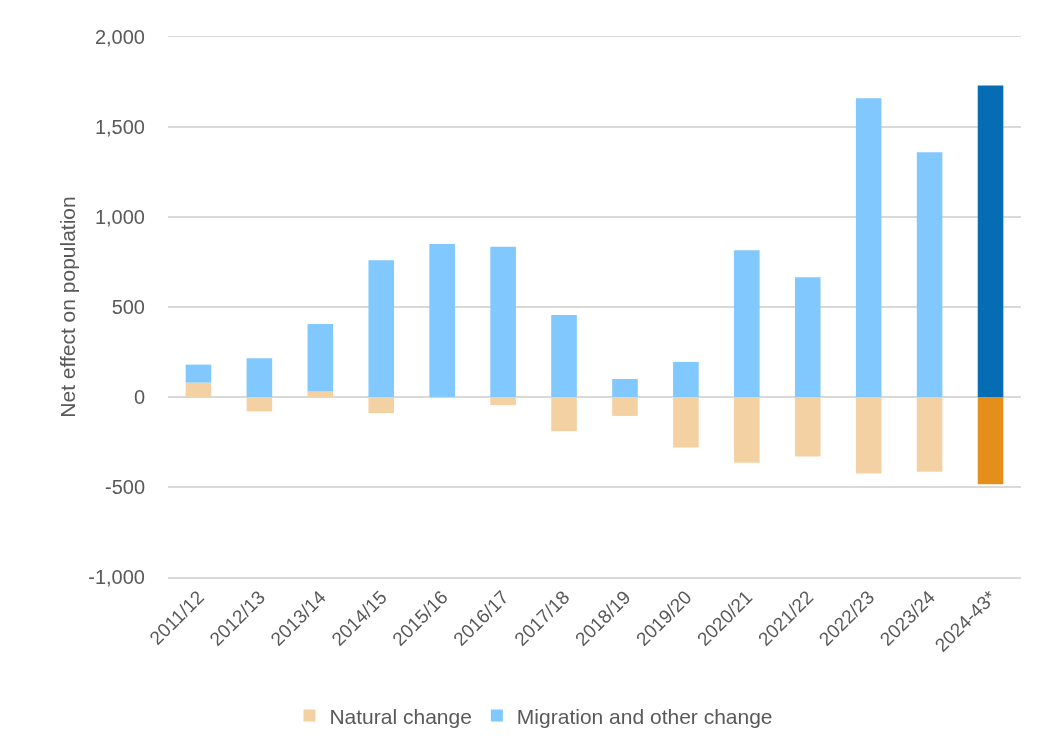 This screenshot has height=752, width=1046. I want to click on y-tick-label: 0, so click(139, 397).